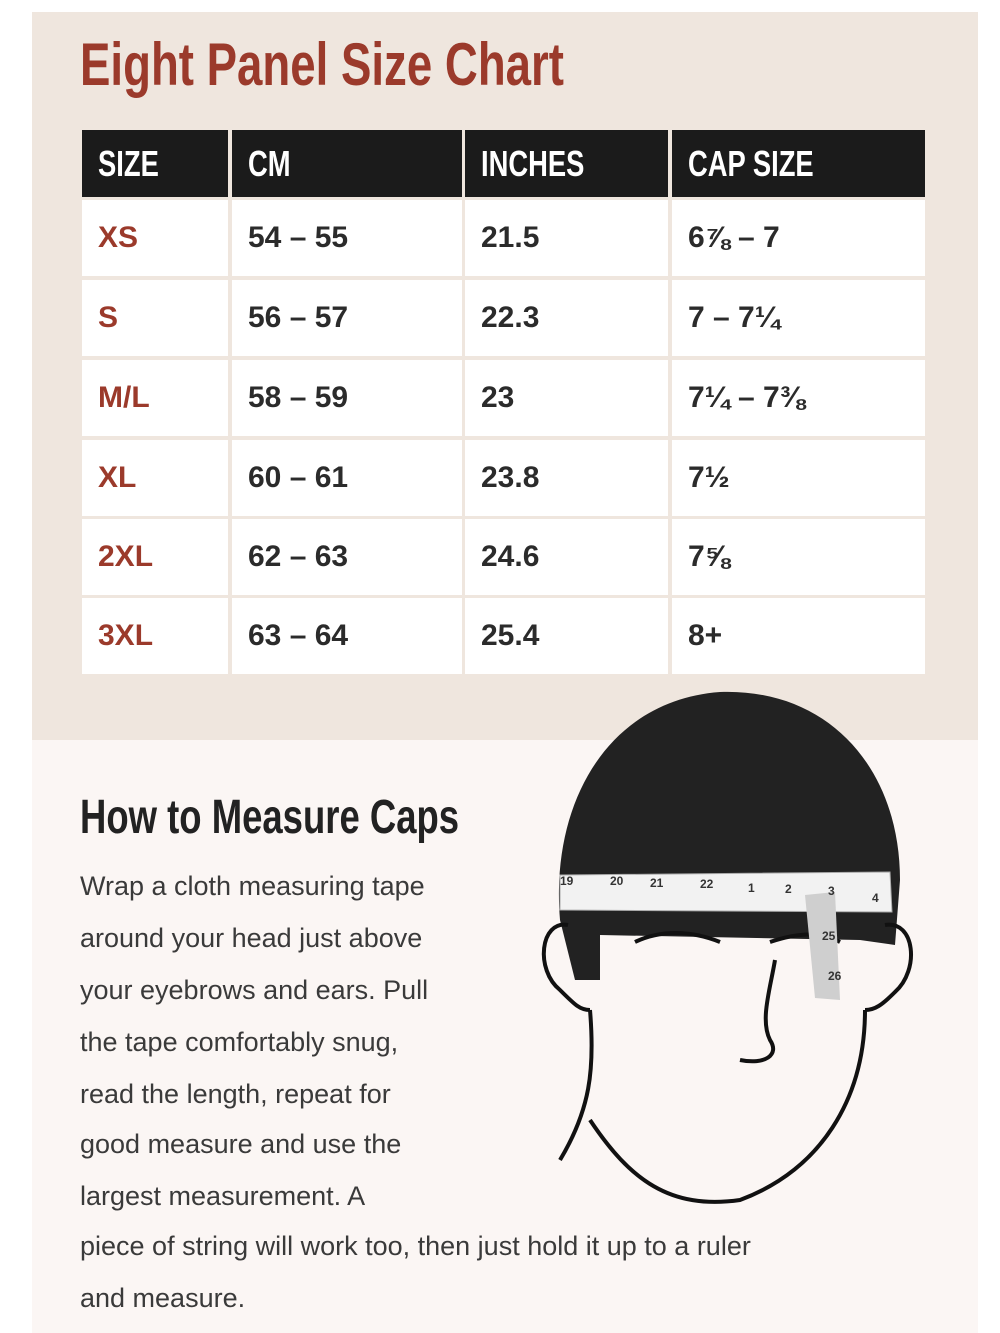 This screenshot has width=1000, height=1333. Describe the element at coordinates (155, 238) in the screenshot. I see `size-cell: XS` at that location.